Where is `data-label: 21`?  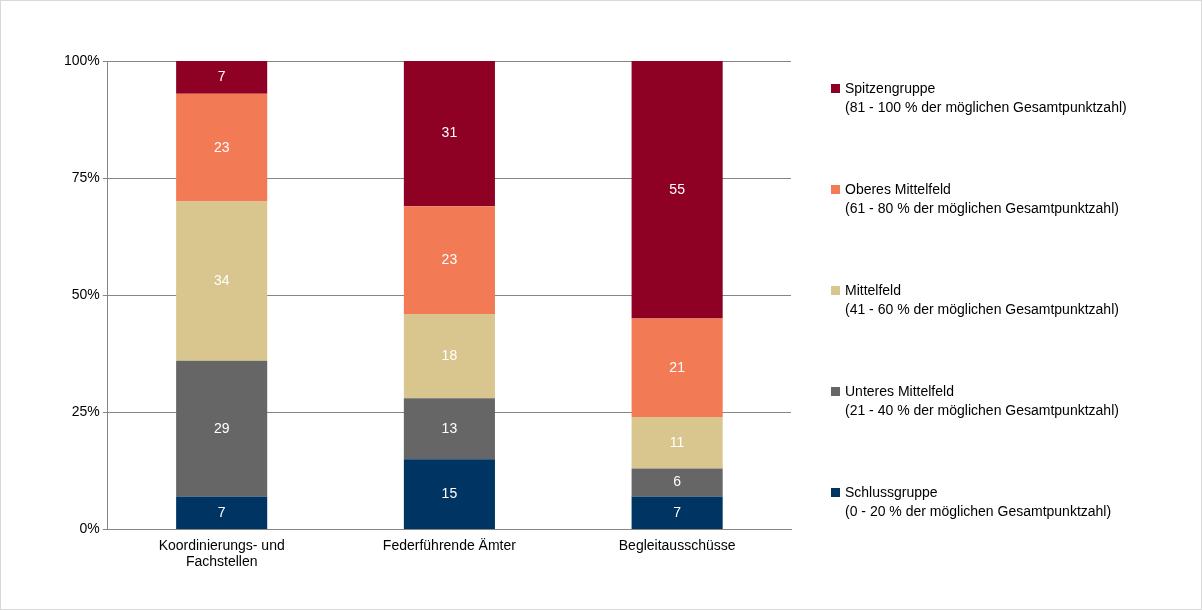 data-label: 21 is located at coordinates (677, 366).